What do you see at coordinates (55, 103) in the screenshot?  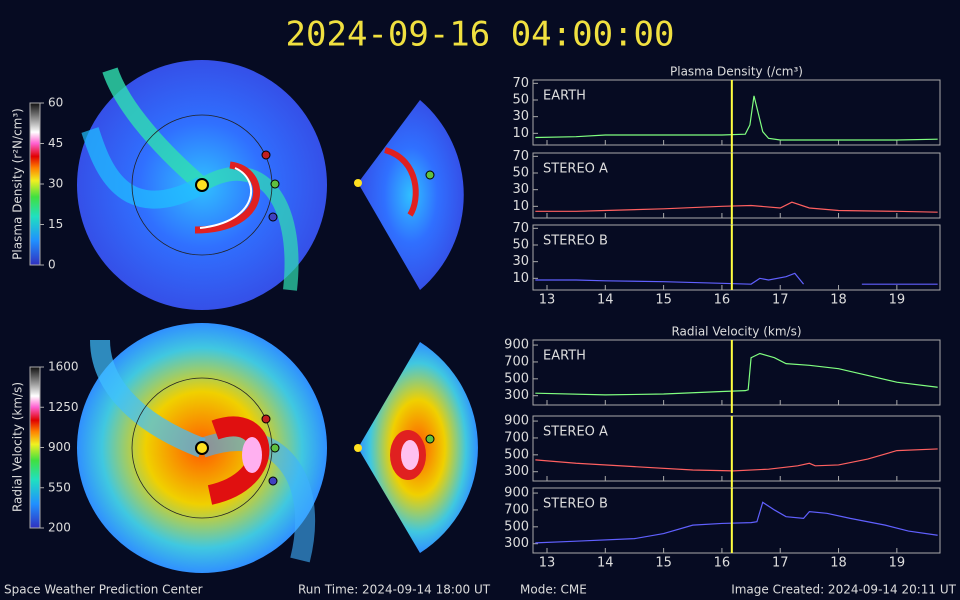 I see `colorbar-tick-label: 60` at bounding box center [55, 103].